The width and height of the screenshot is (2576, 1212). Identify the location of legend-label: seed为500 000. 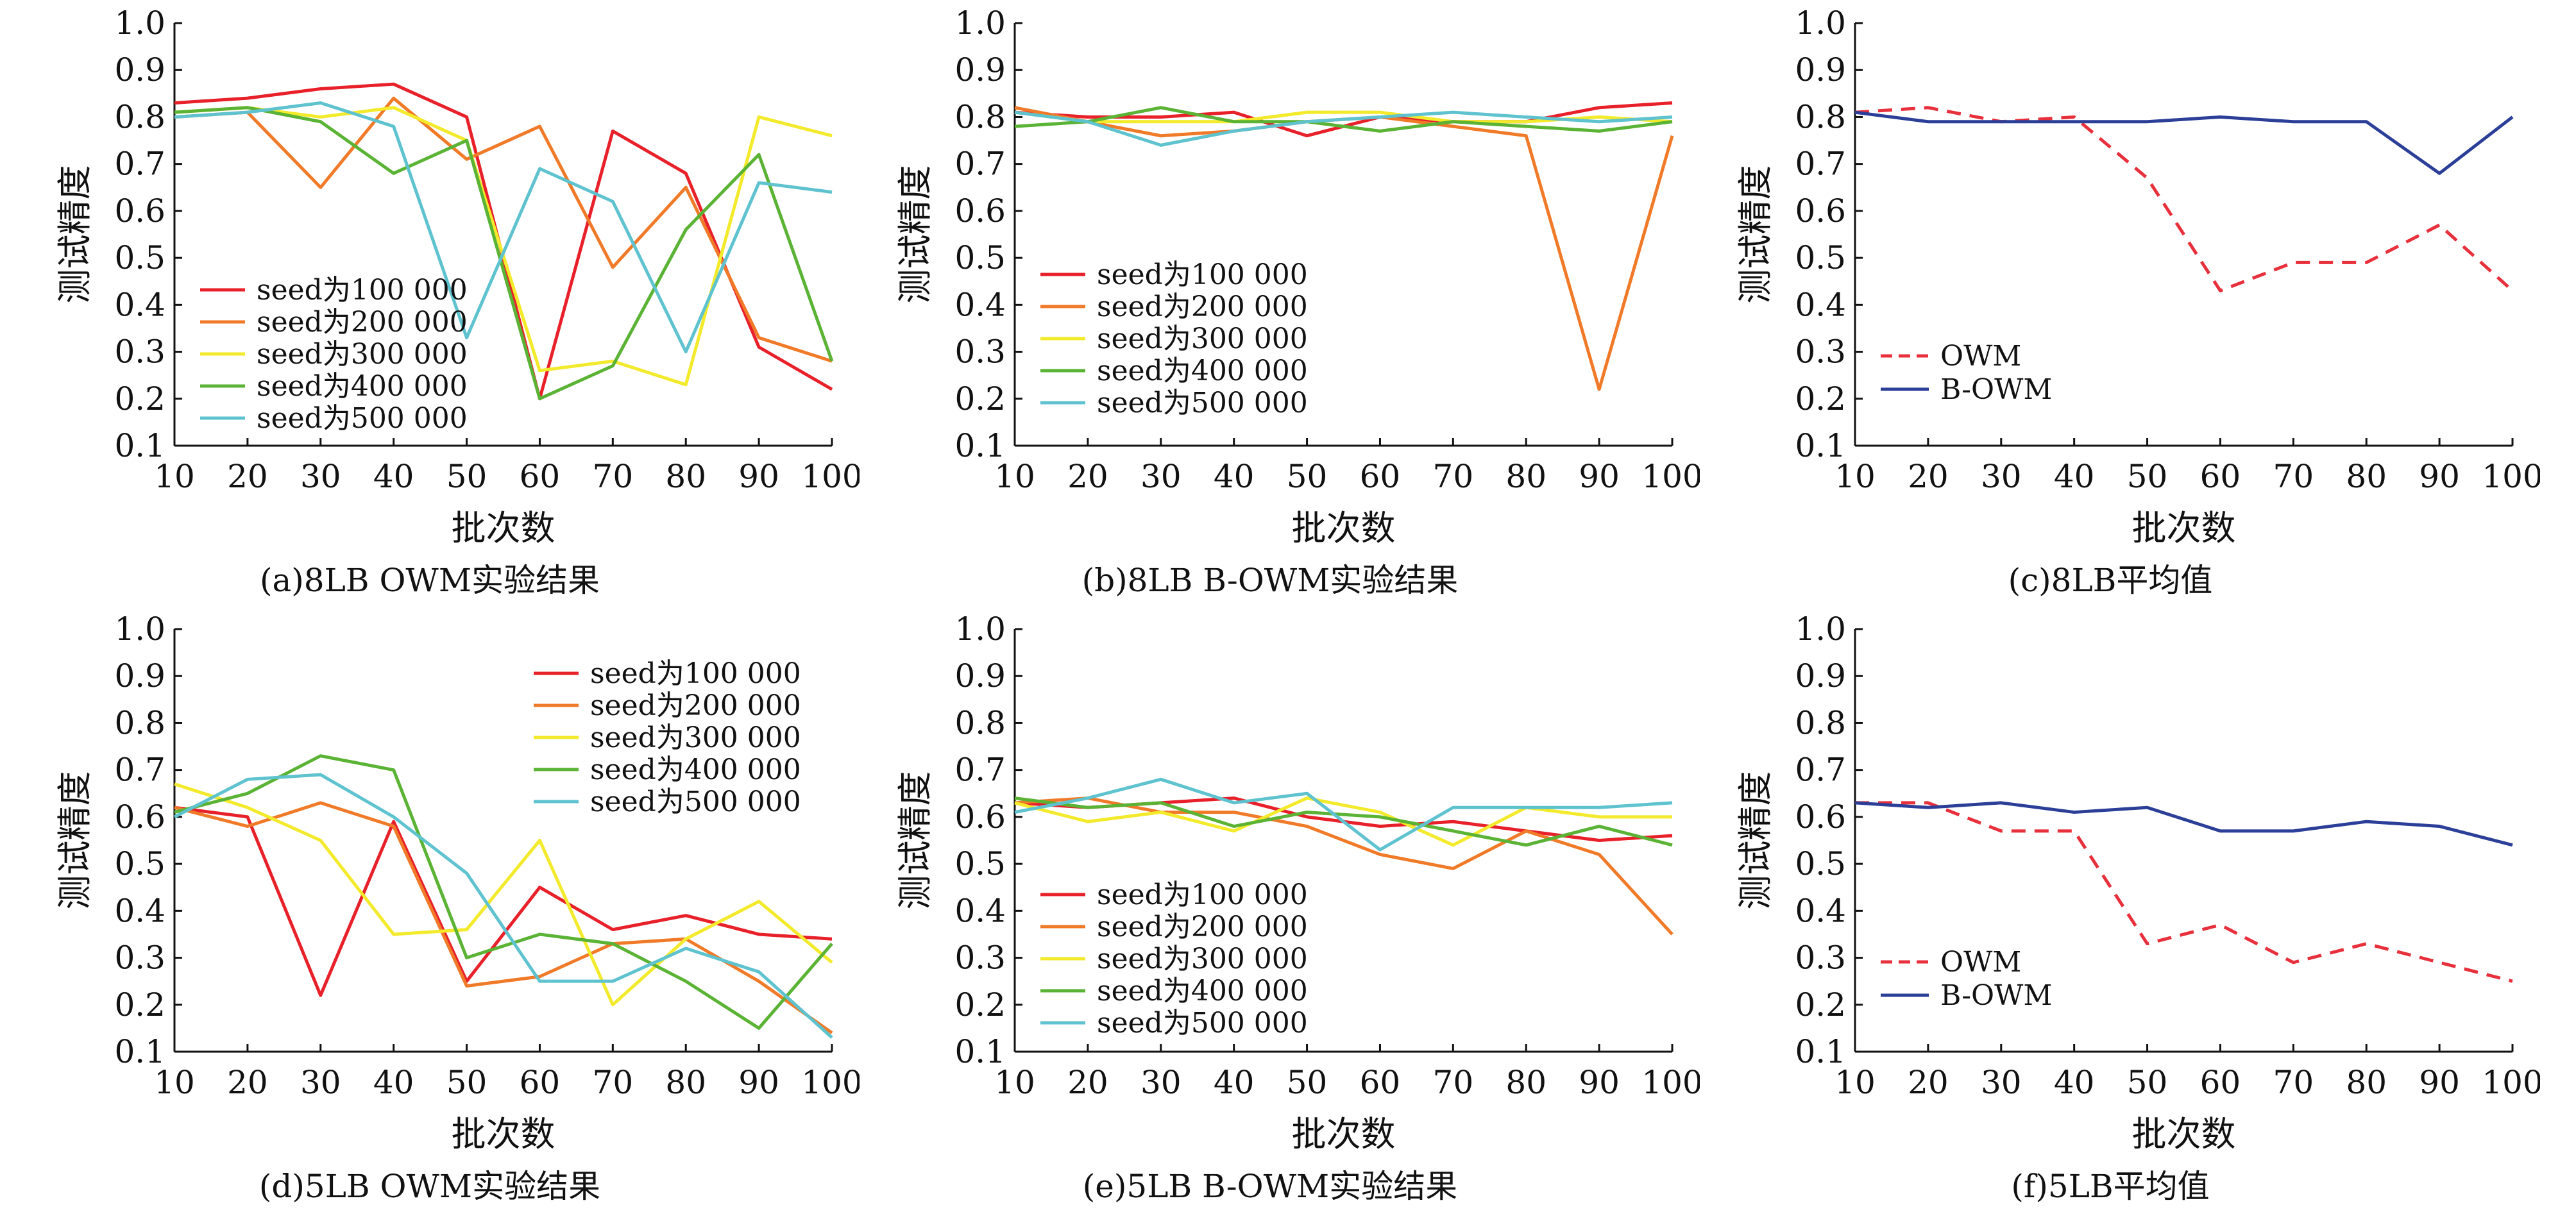
(1202, 1023).